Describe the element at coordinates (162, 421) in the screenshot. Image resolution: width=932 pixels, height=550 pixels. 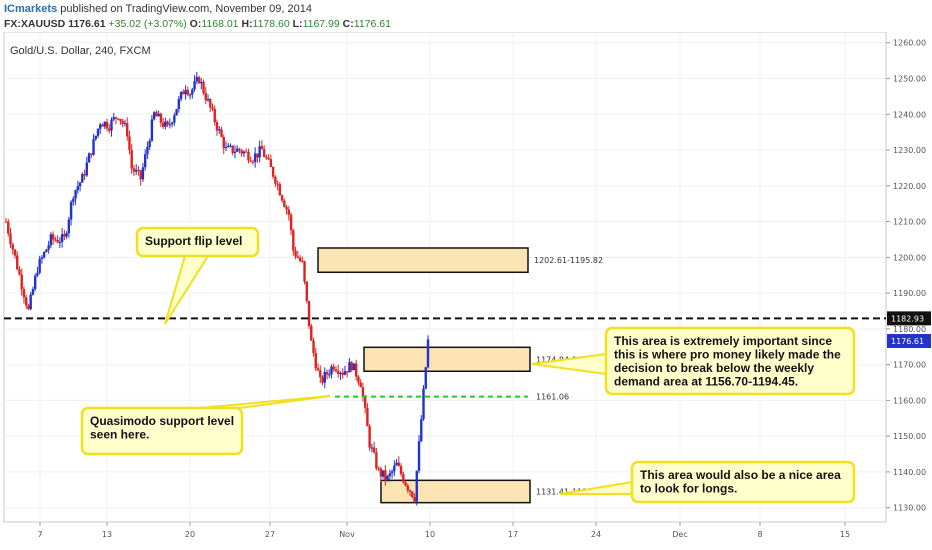
I see `quasimodo-callout-line: Quasimodo support level` at that location.